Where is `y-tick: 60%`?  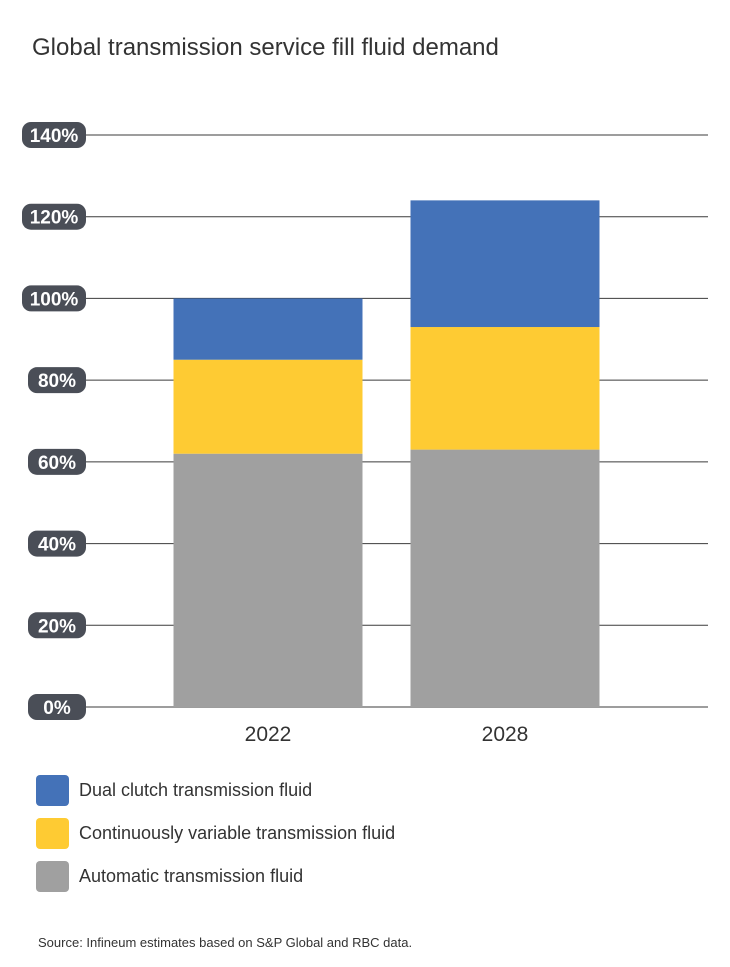 y-tick: 60% is located at coordinates (57, 461).